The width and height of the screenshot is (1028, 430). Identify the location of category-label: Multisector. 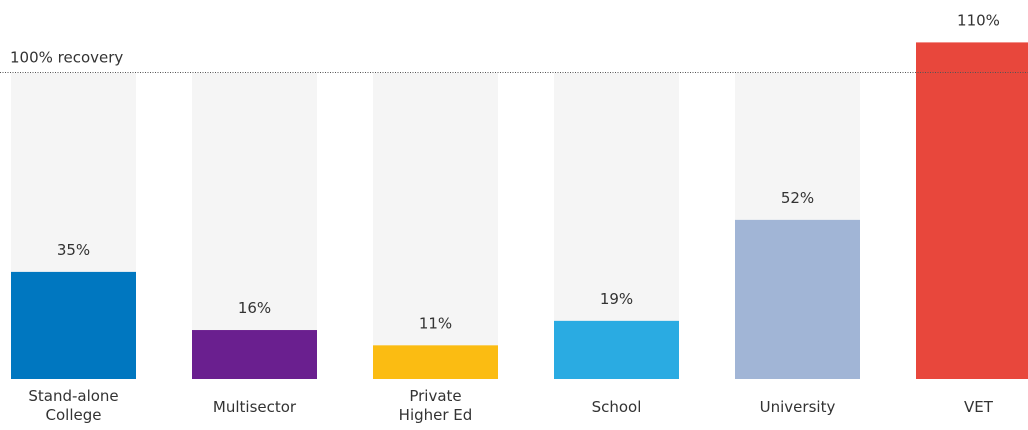
(255, 407).